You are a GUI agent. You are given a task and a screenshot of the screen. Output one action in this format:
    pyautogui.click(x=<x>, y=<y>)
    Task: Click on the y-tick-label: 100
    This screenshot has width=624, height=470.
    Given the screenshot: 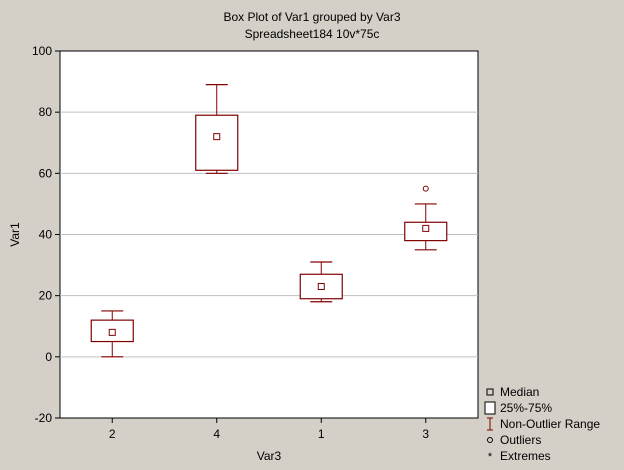 What is the action you would take?
    pyautogui.click(x=42, y=51)
    